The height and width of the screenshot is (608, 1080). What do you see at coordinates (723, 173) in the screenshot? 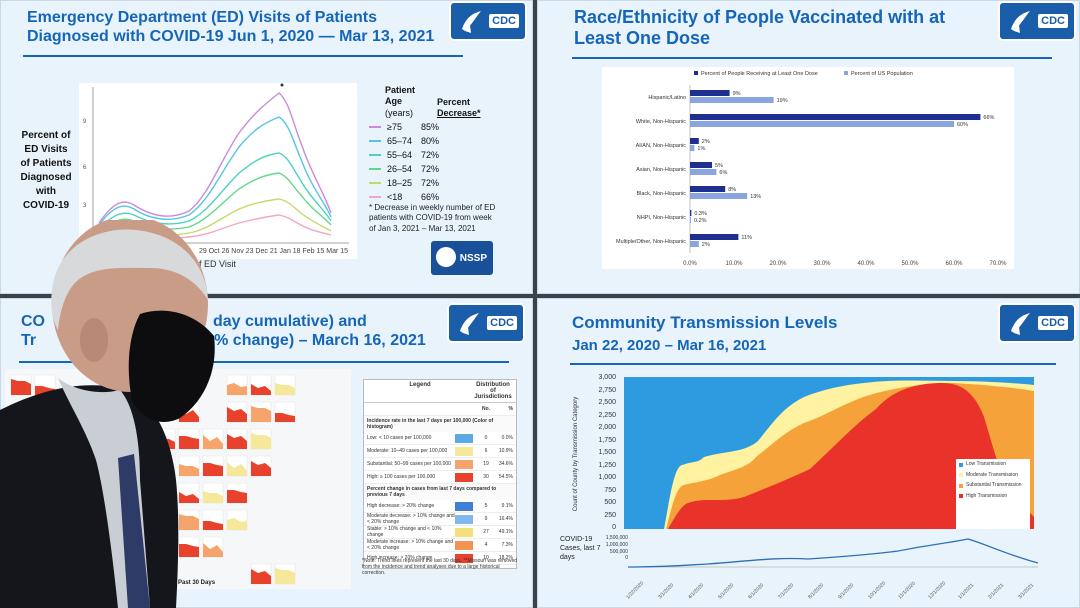
I see `bar-value-label: 6%` at bounding box center [723, 173].